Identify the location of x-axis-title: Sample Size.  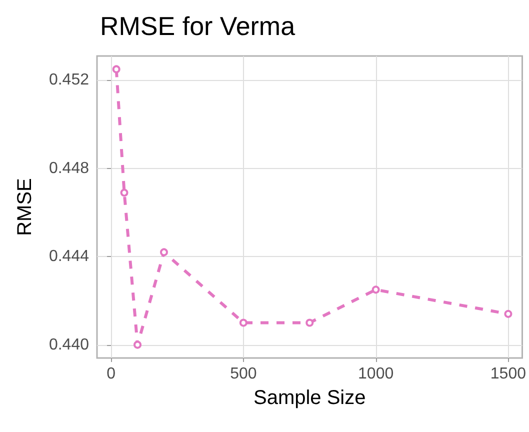
(309, 398).